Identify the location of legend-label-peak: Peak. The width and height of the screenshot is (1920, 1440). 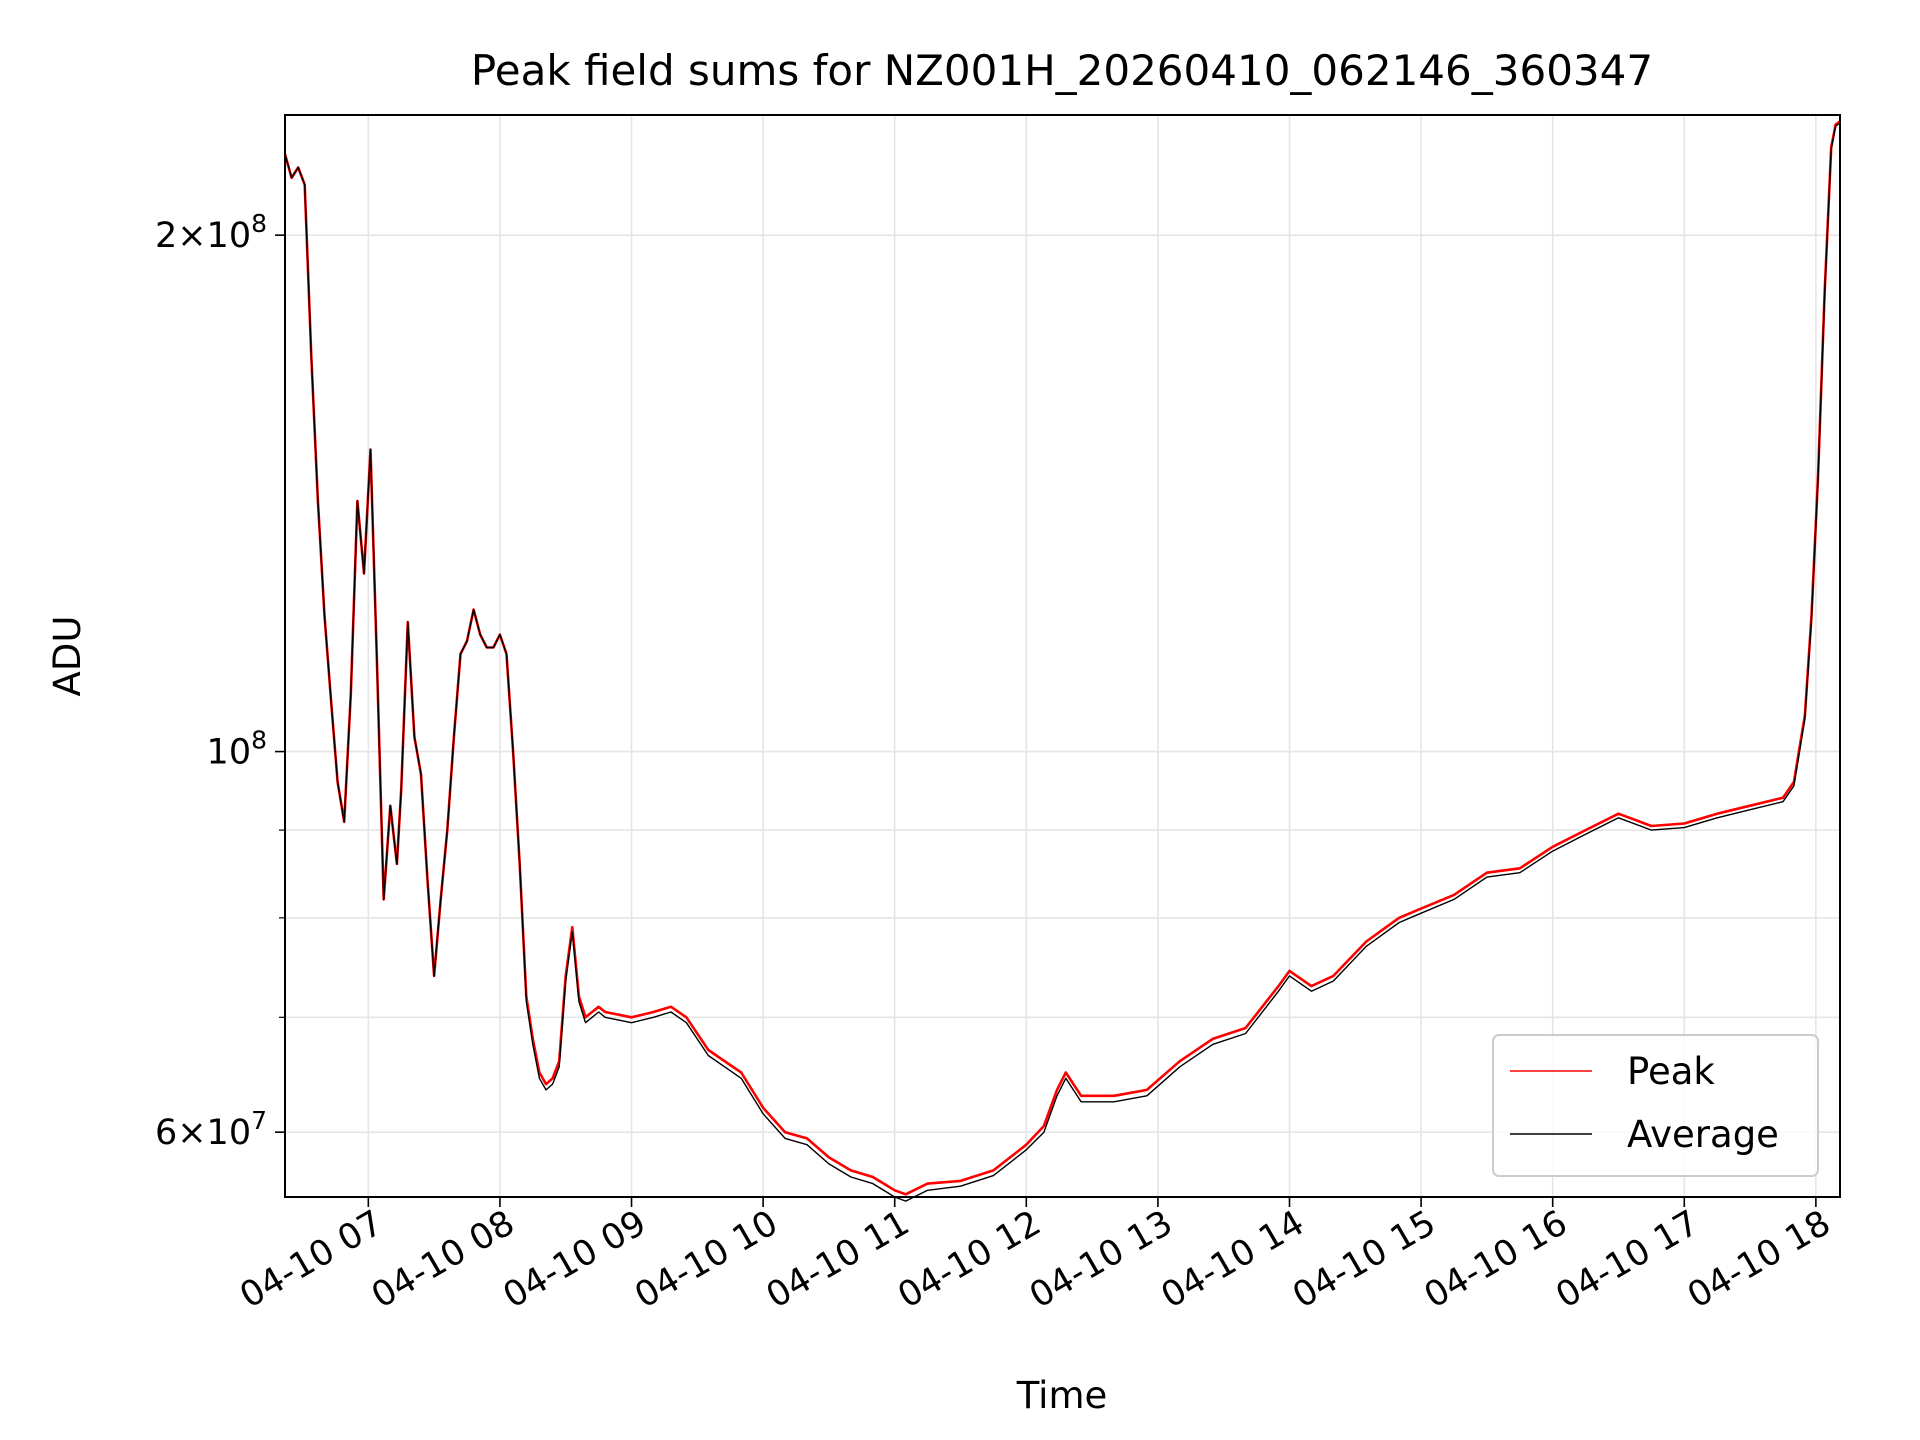
(1671, 1071).